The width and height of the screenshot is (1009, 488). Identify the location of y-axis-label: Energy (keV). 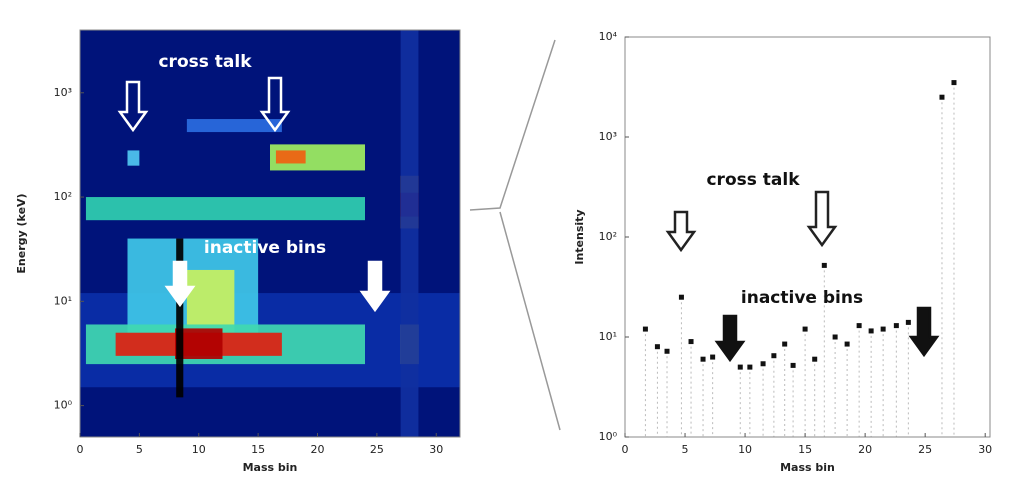
(21, 233).